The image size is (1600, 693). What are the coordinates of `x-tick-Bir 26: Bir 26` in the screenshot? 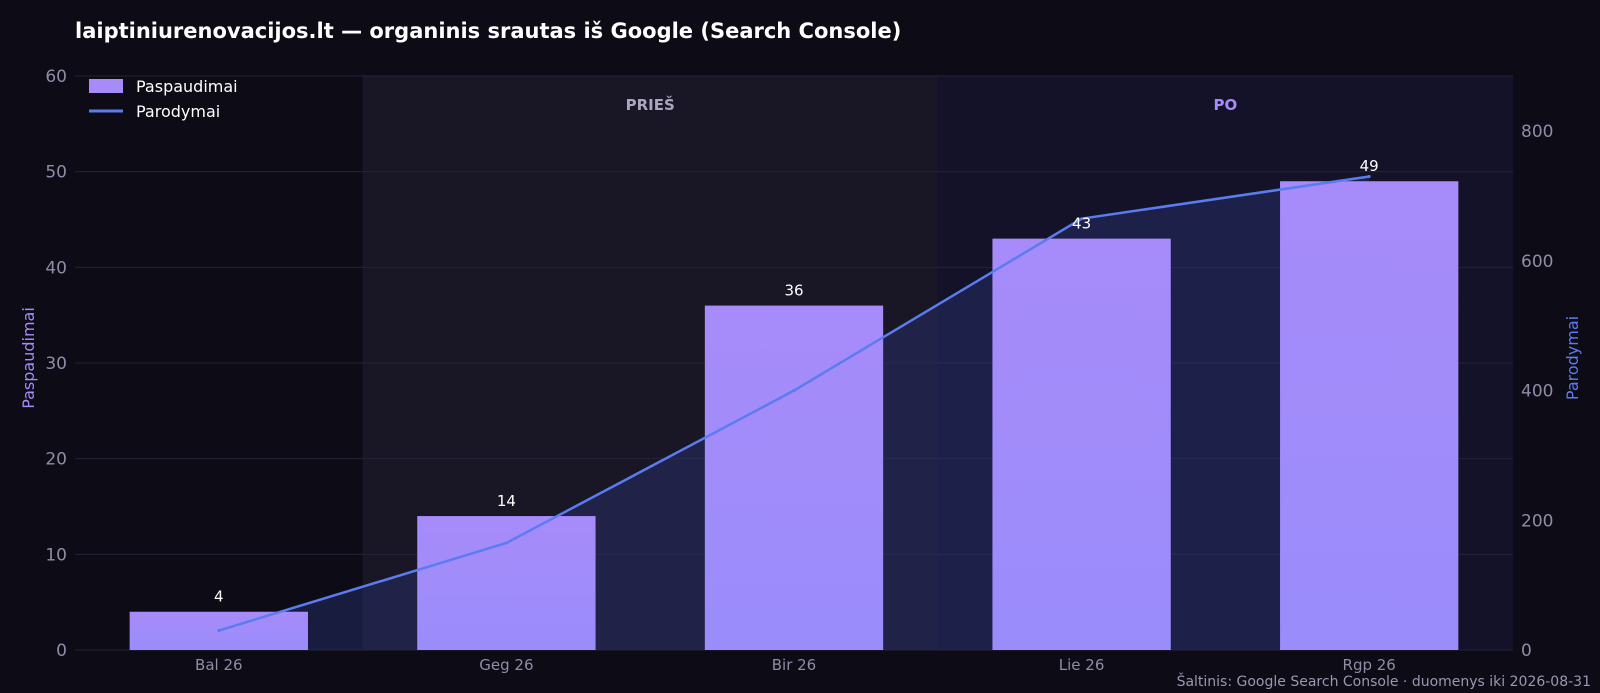 It's located at (794, 665).